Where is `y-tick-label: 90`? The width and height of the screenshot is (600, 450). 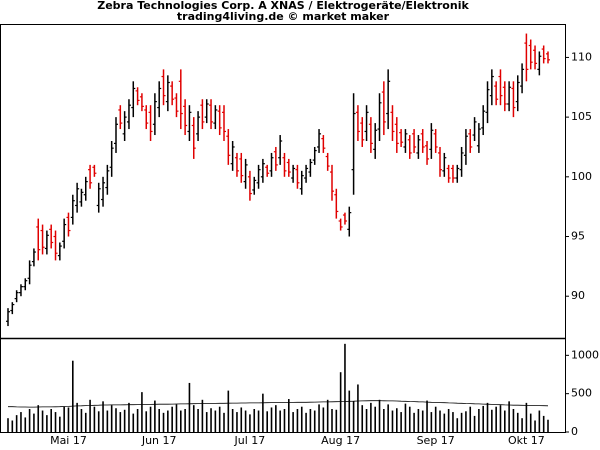 y-tick-label: 90 is located at coordinates (578, 295).